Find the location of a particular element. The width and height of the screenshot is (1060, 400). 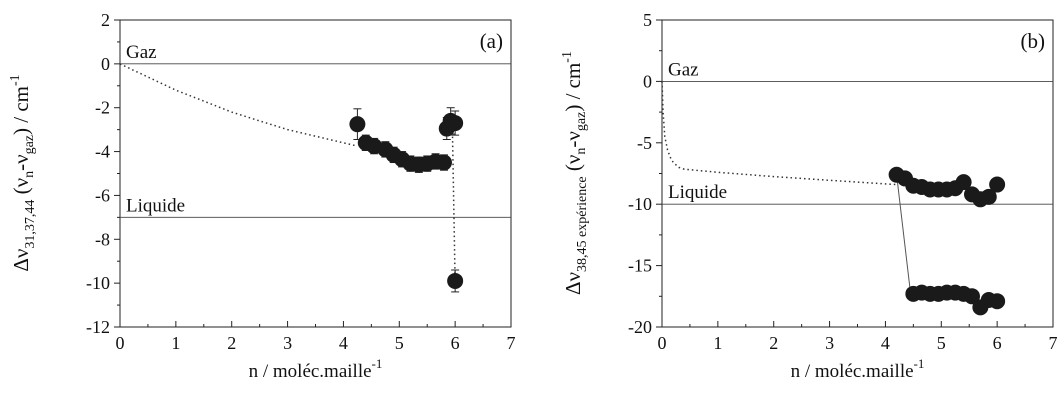

y-tick-label: 2 is located at coordinates (105, 20).